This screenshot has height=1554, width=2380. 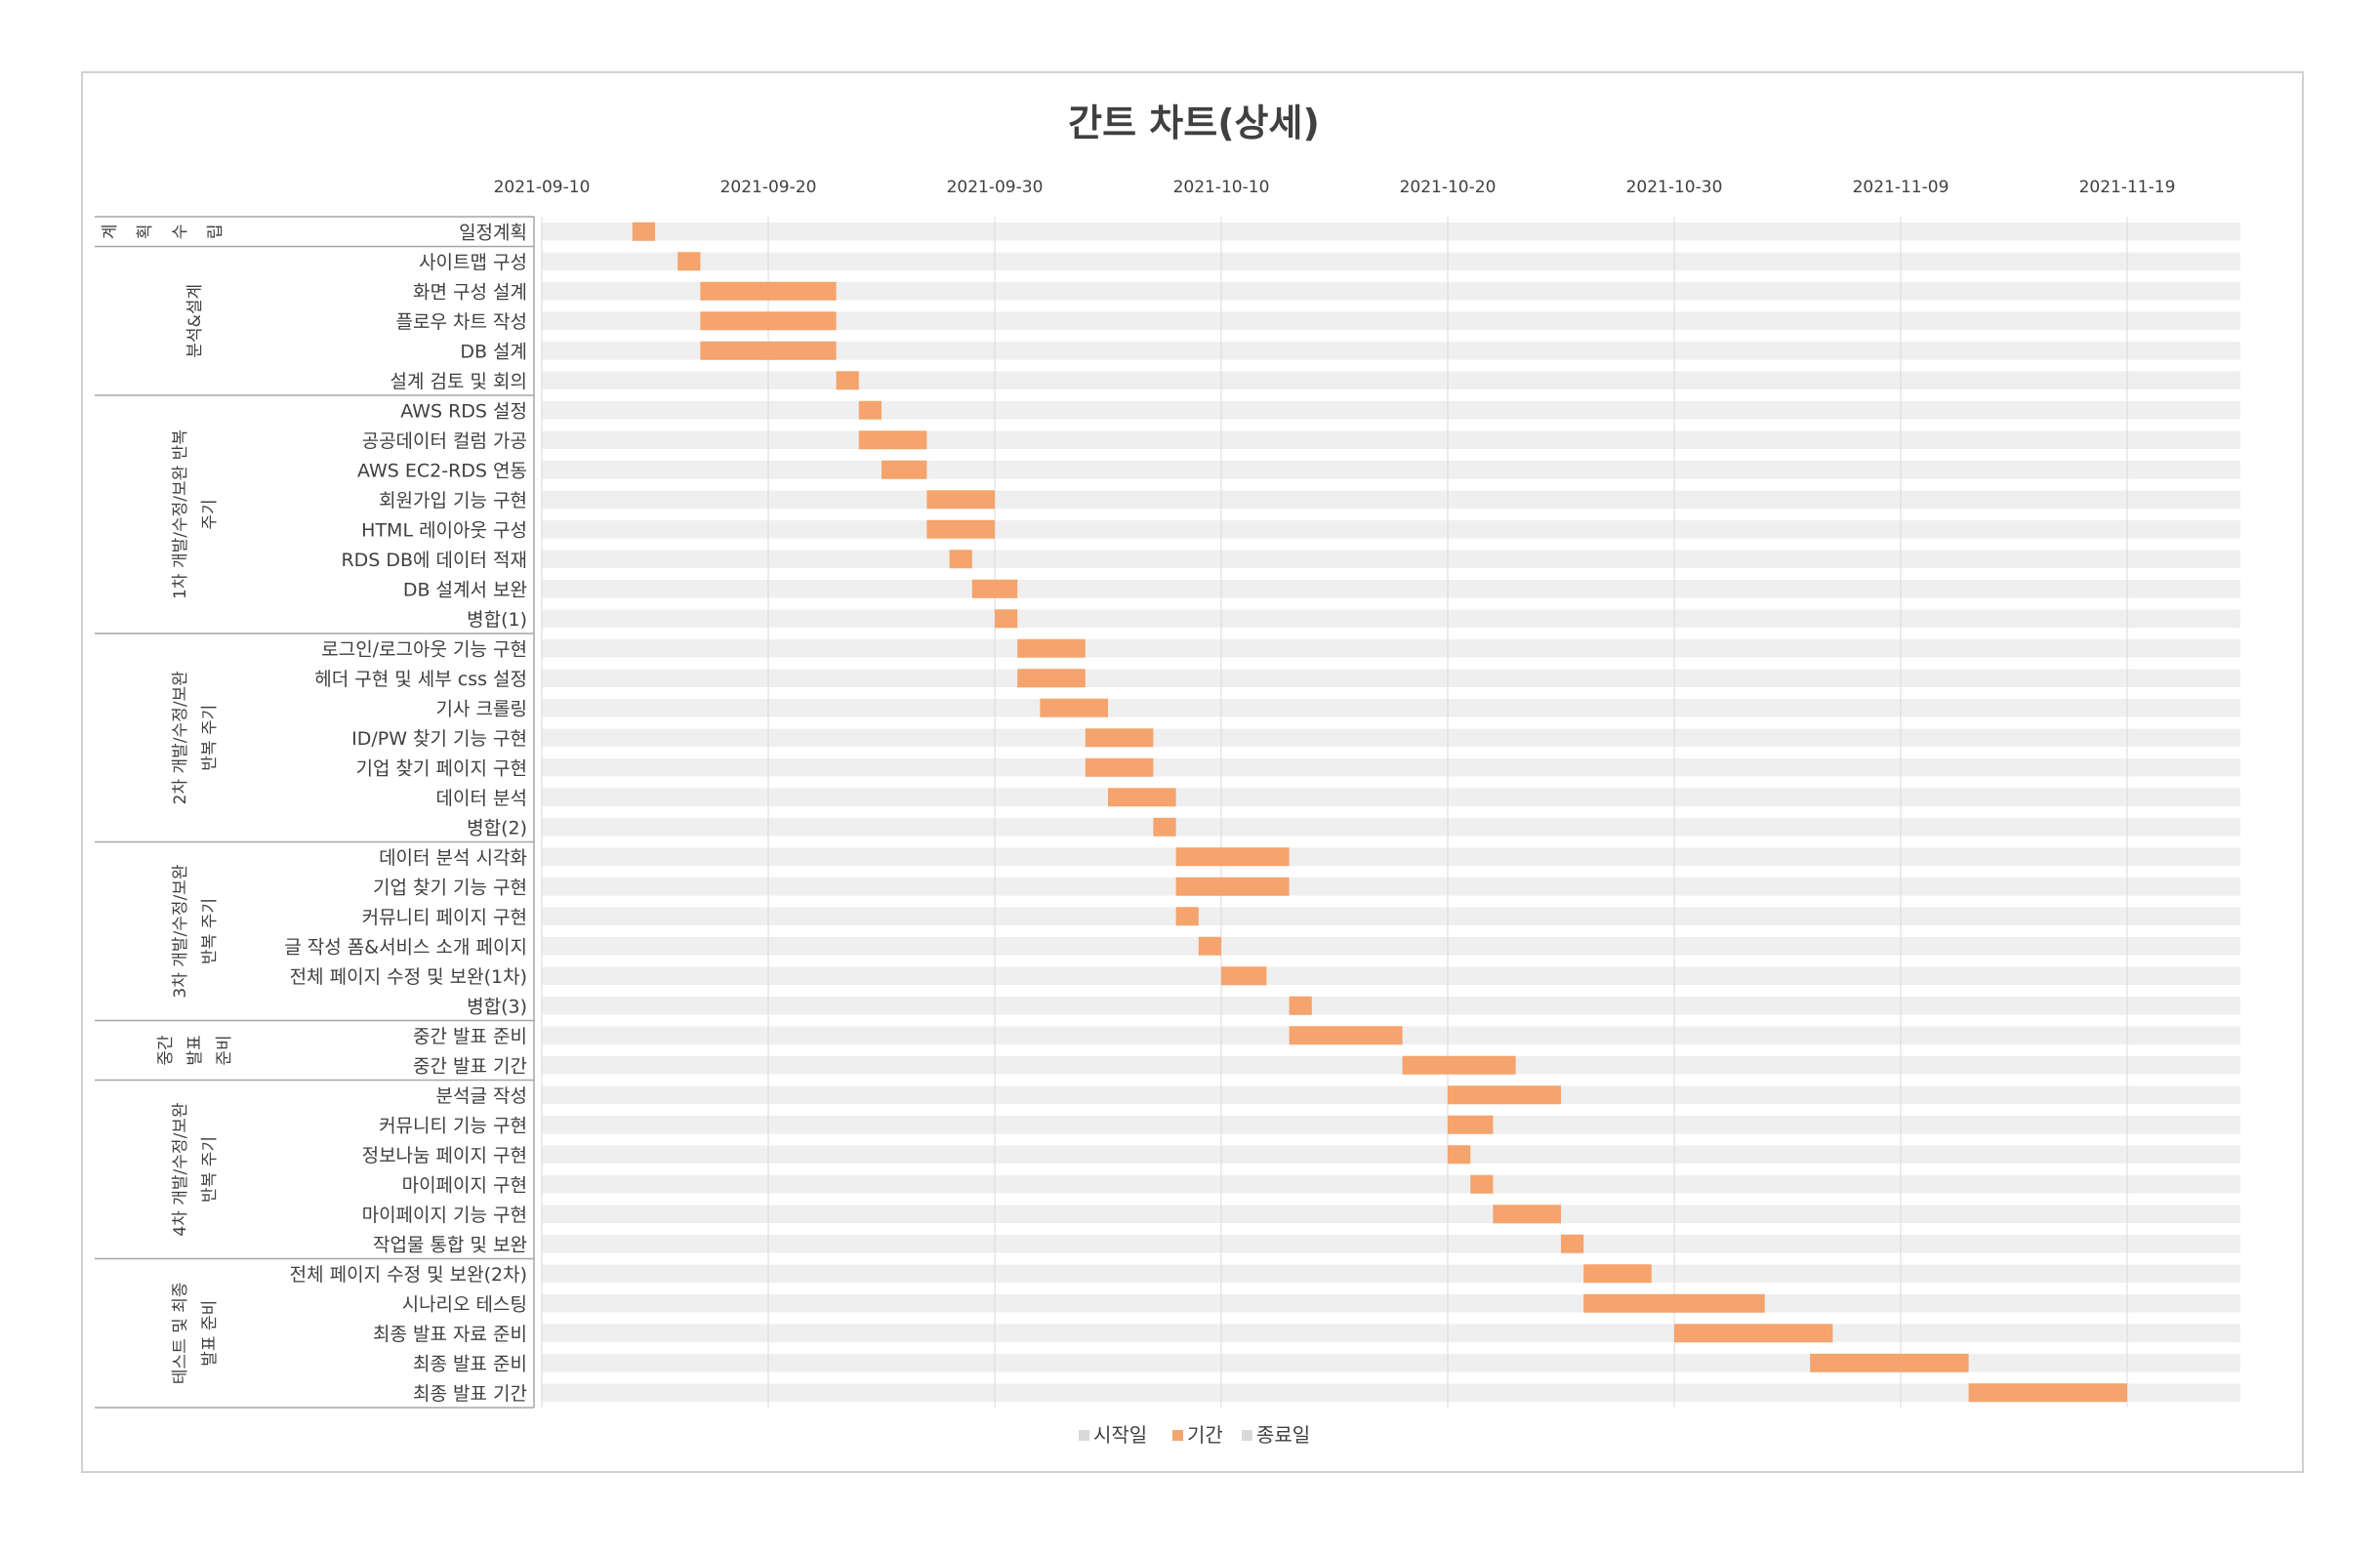 What do you see at coordinates (210, 1334) in the screenshot?
I see `group-label: 발표 준비` at bounding box center [210, 1334].